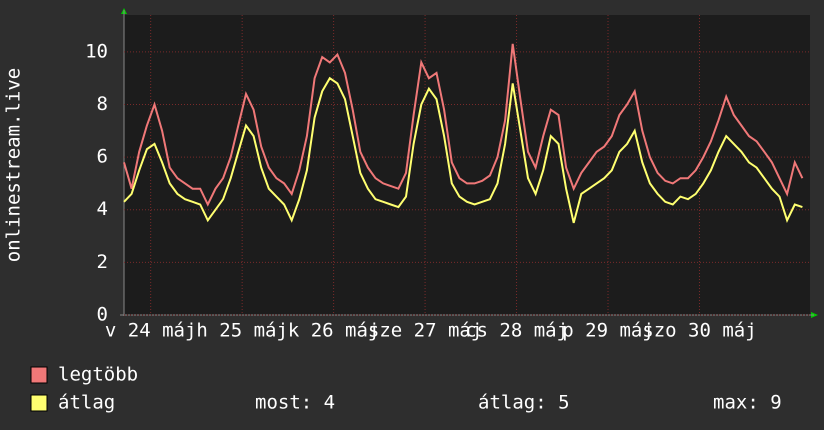 The width and height of the screenshot is (824, 430). I want to click on legend-label: átlag, so click(86, 403).